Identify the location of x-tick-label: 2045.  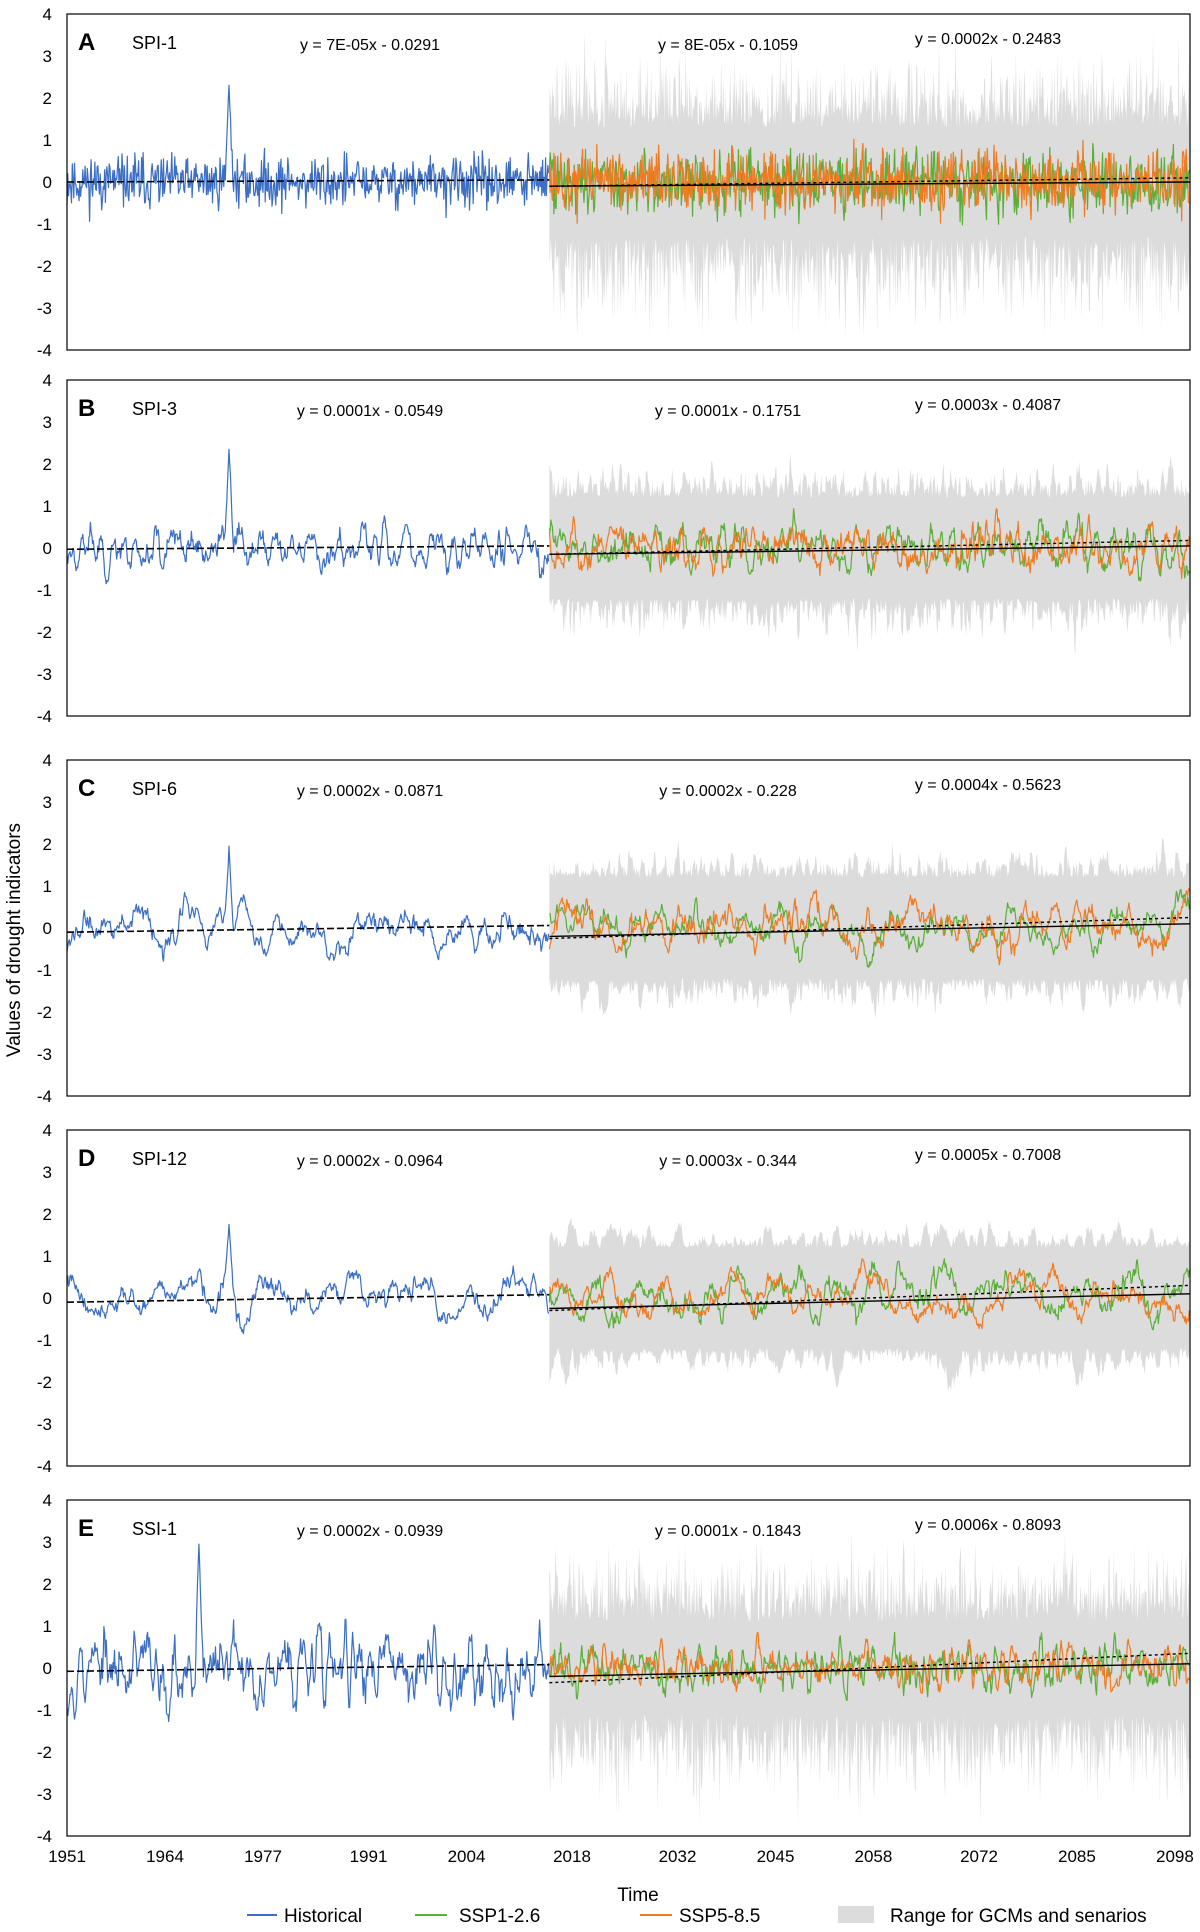
(776, 1856).